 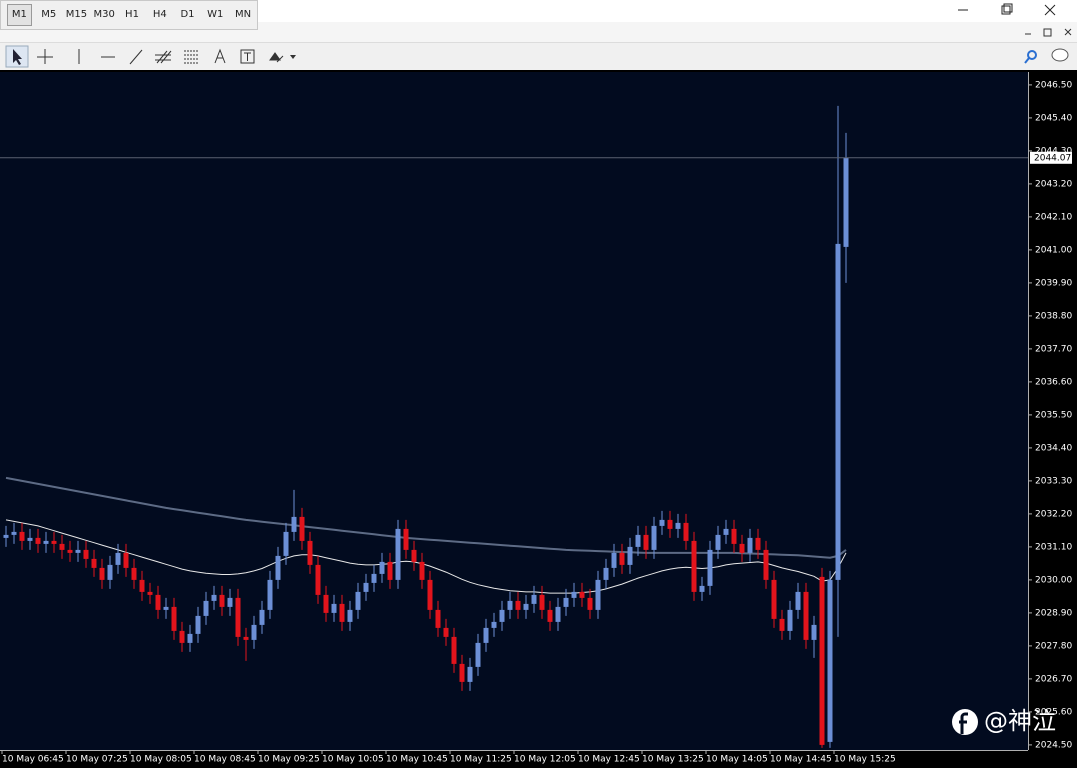 What do you see at coordinates (538, 32) in the screenshot?
I see `menu-bar` at bounding box center [538, 32].